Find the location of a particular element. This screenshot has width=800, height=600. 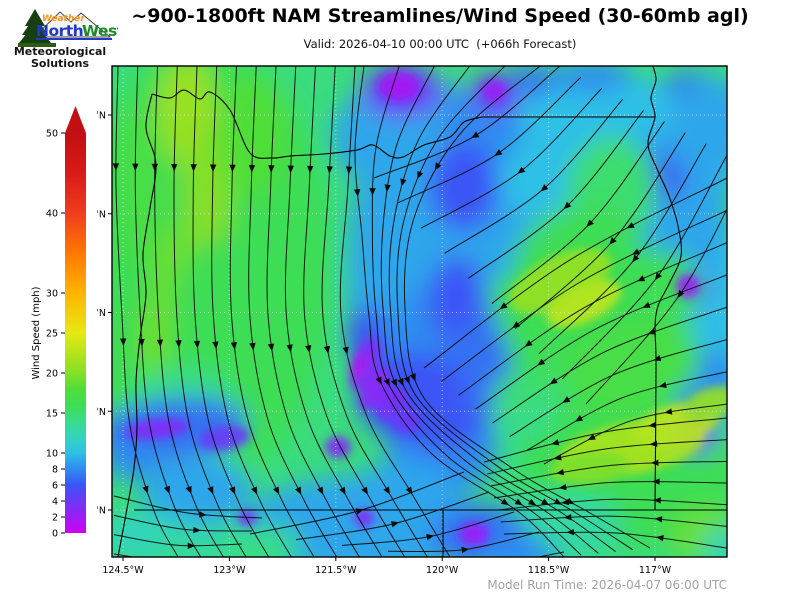

mountain-icon is located at coordinates (72, 24).